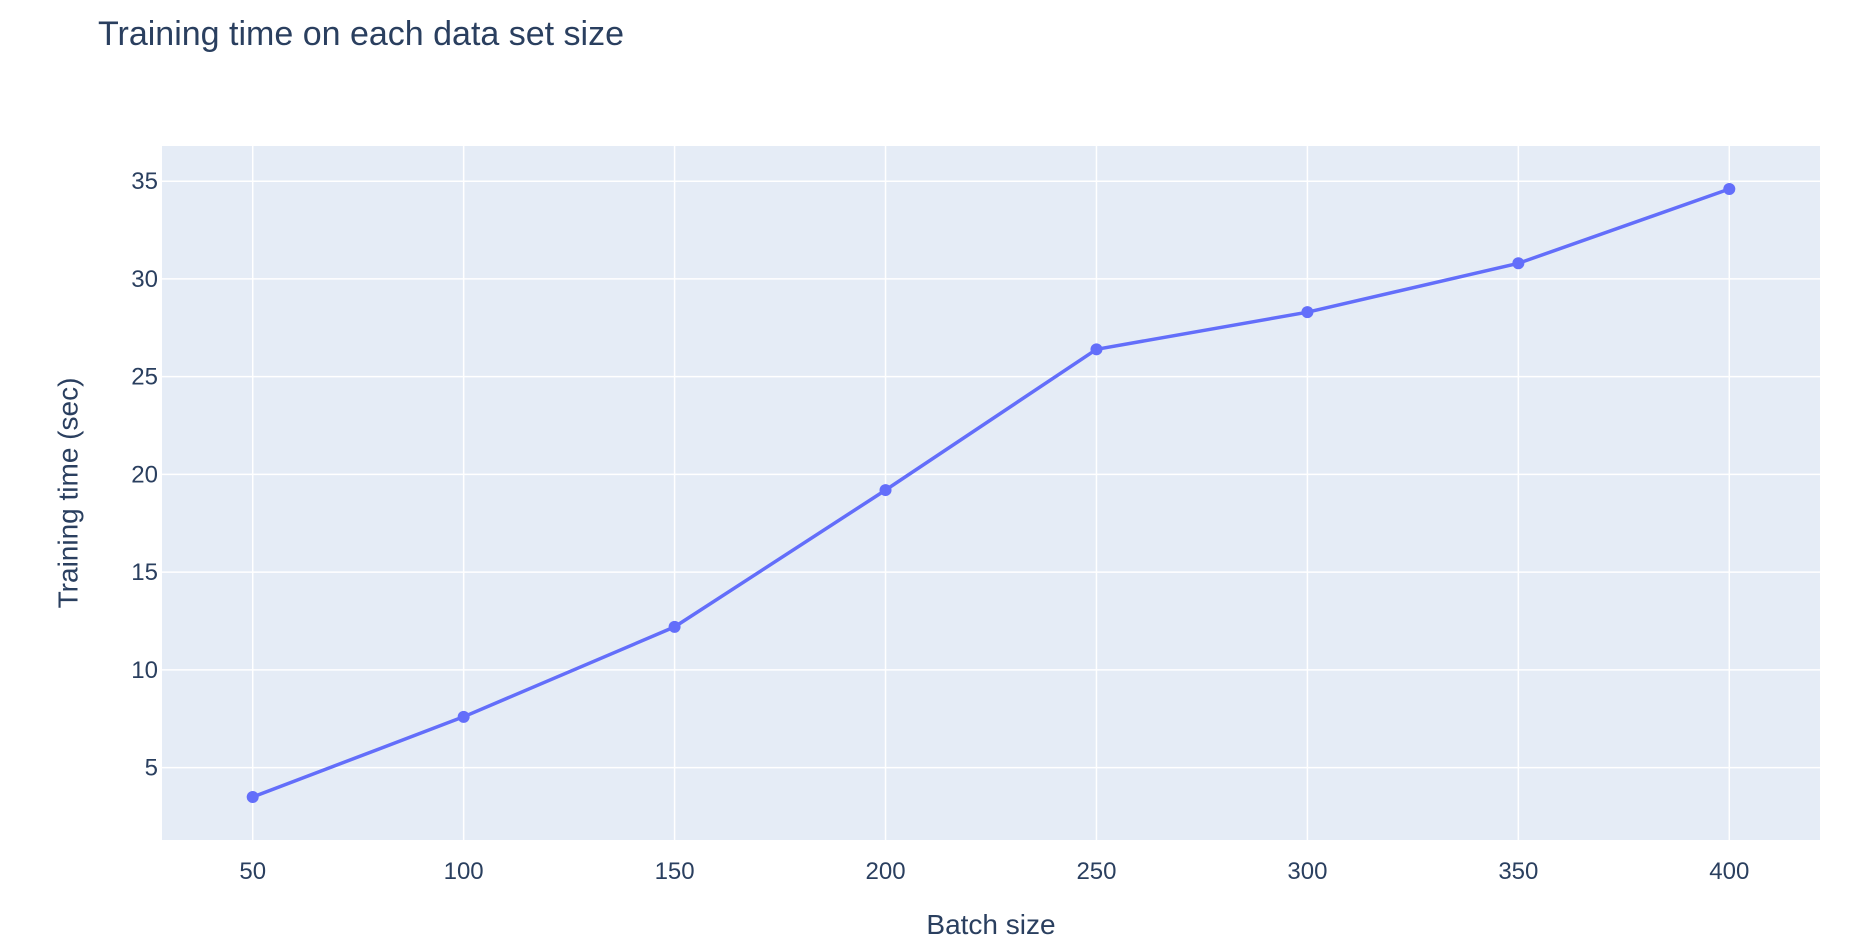 Image resolution: width=1858 pixels, height=936 pixels. Describe the element at coordinates (886, 871) in the screenshot. I see `x-tick-label: 200` at that location.